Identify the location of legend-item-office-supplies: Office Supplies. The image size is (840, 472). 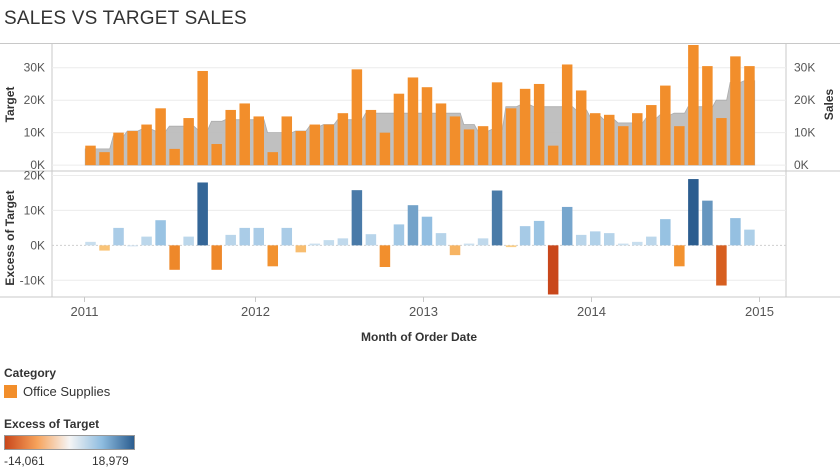
(57, 391).